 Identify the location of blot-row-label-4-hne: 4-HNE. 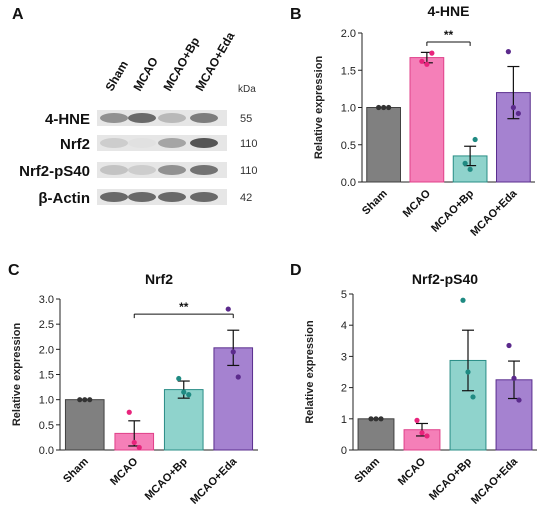
(67, 119).